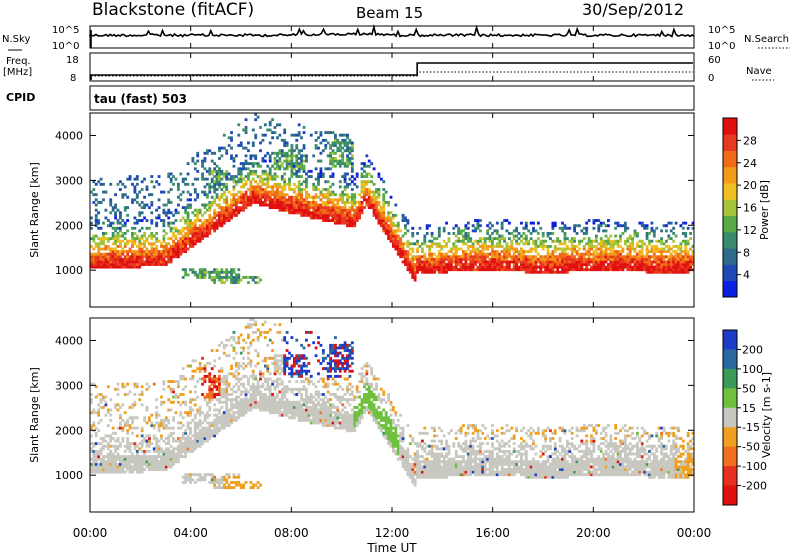 Image resolution: width=800 pixels, height=554 pixels. Describe the element at coordinates (721, 46) in the screenshot. I see `noise-right-tick-bottom: 10^0` at that location.